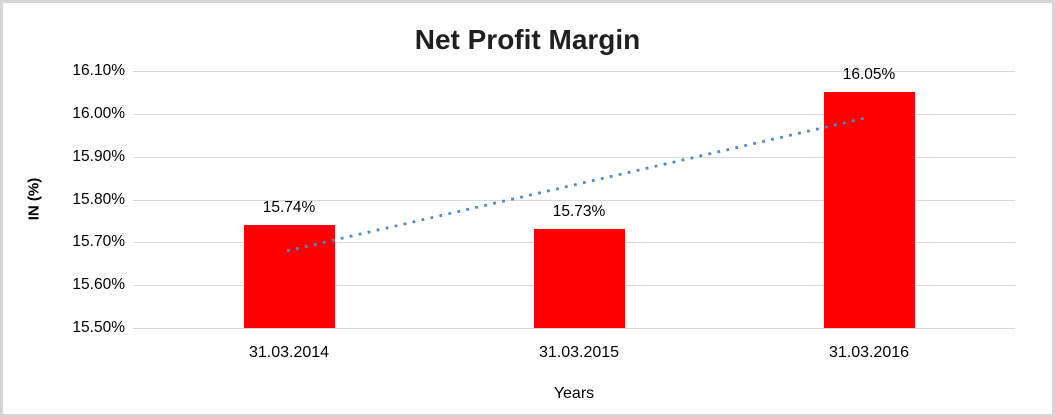 The width and height of the screenshot is (1055, 417). Describe the element at coordinates (579, 352) in the screenshot. I see `x-tick-label: 31.03.2015` at that location.